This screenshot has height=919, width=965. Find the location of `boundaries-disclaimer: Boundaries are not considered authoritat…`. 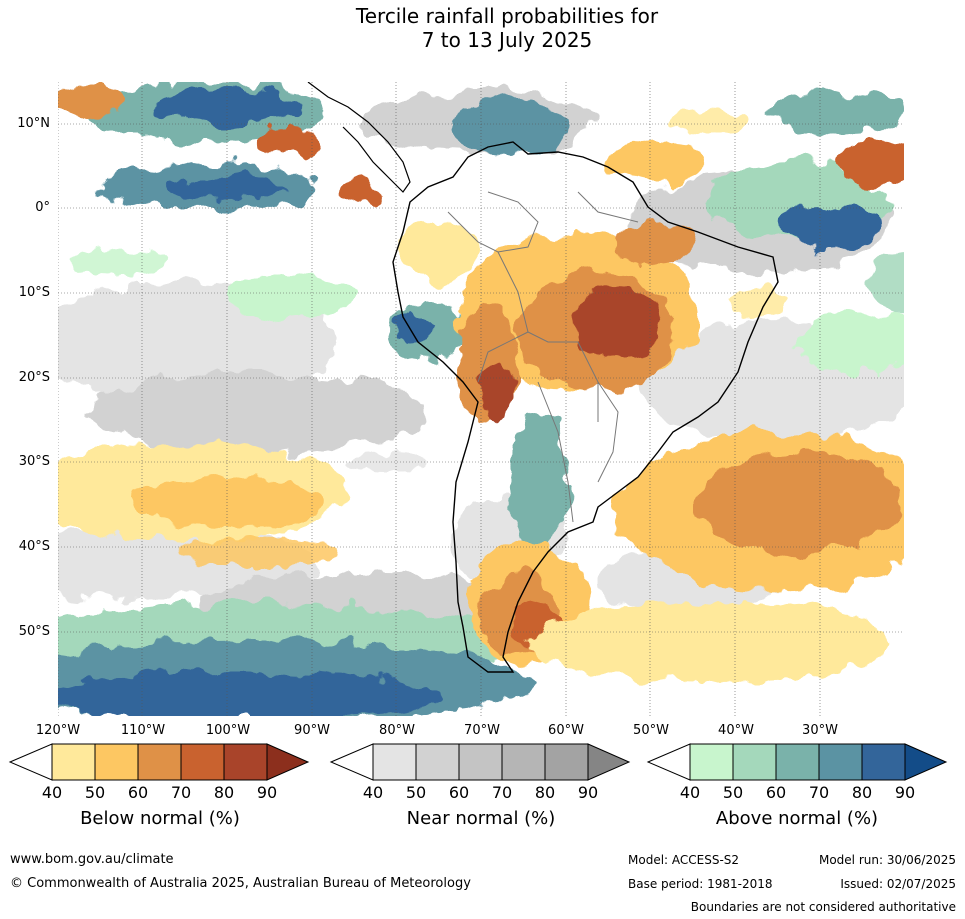

boundaries-disclaimer: Boundaries are not considered authoritat… is located at coordinates (823, 907).